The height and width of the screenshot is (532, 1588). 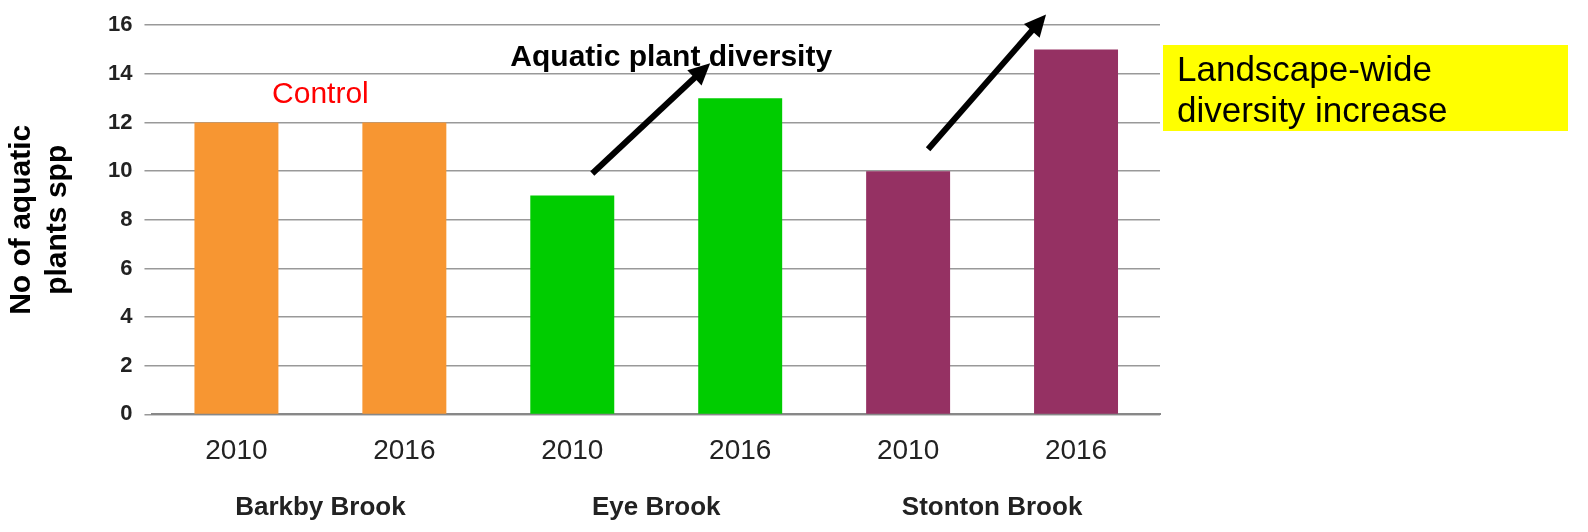 What do you see at coordinates (126, 413) in the screenshot?
I see `y-tick-label: 0` at bounding box center [126, 413].